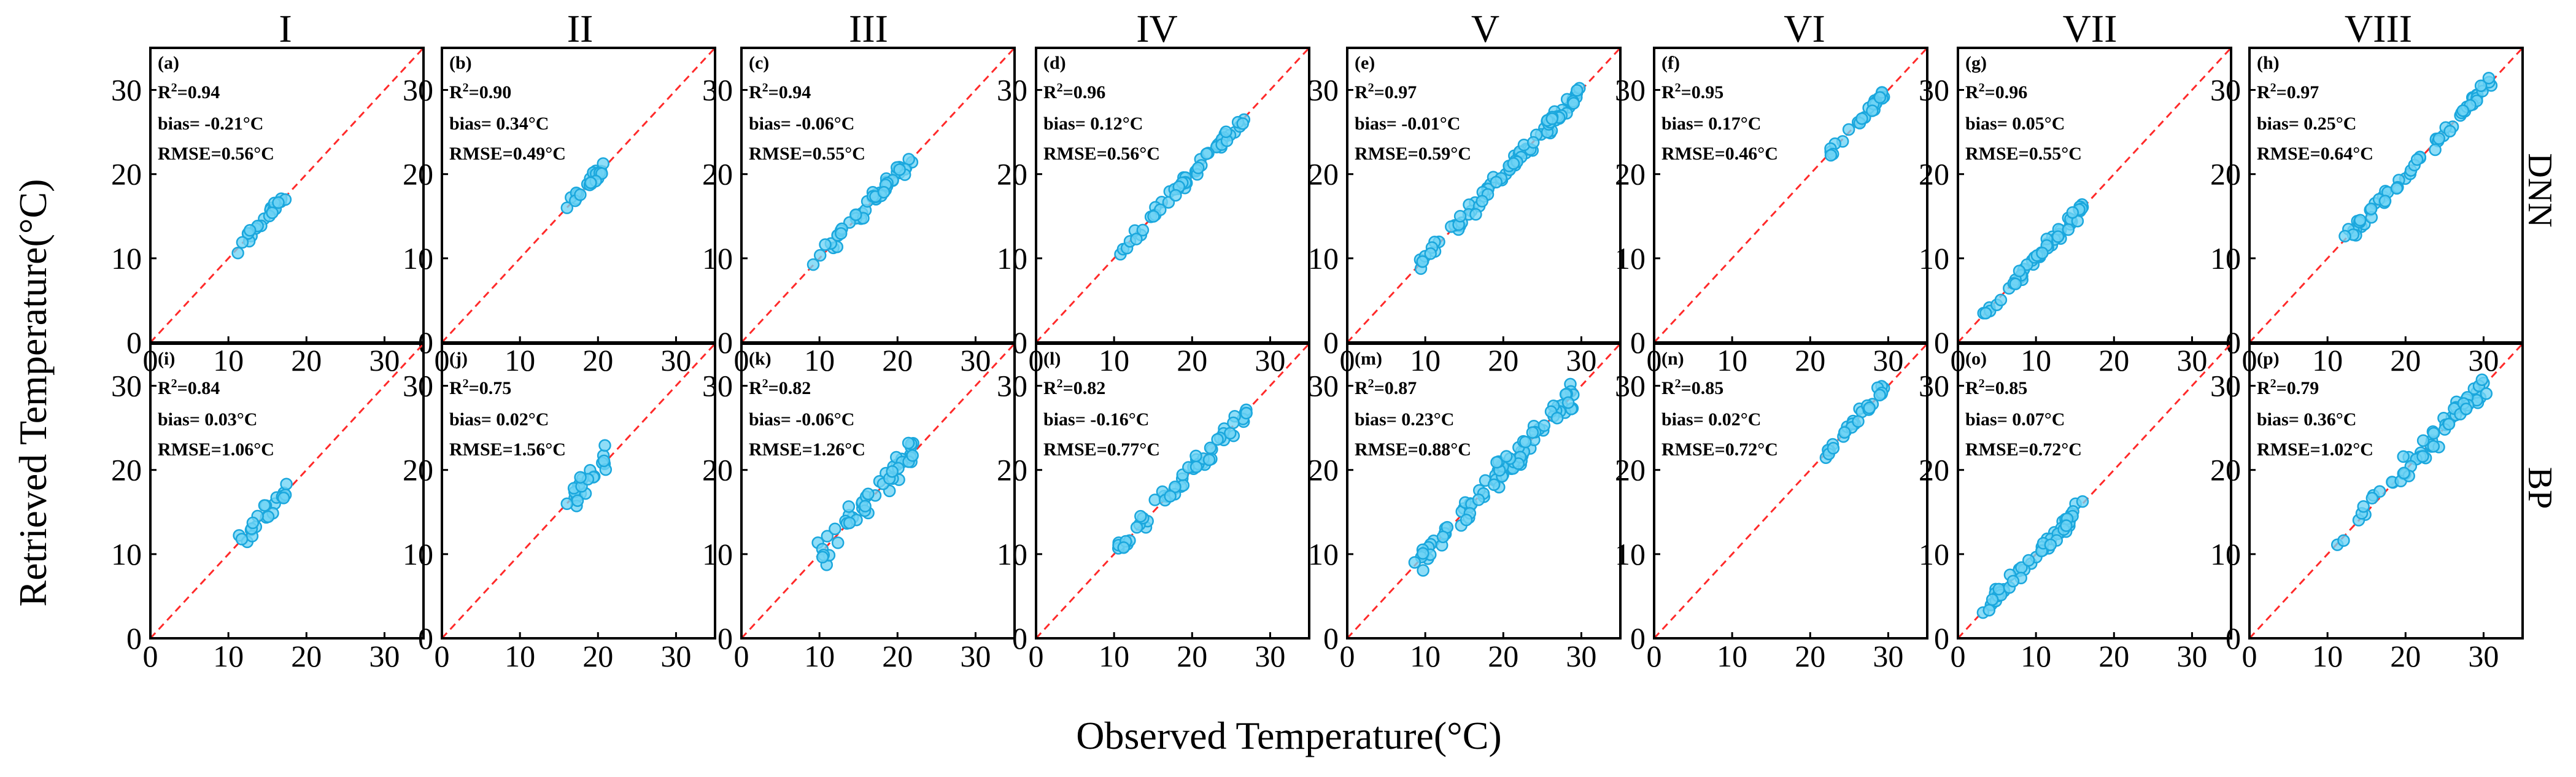 The width and height of the screenshot is (2576, 777). I want to click on r-squared: R2=0.79, so click(2288, 387).